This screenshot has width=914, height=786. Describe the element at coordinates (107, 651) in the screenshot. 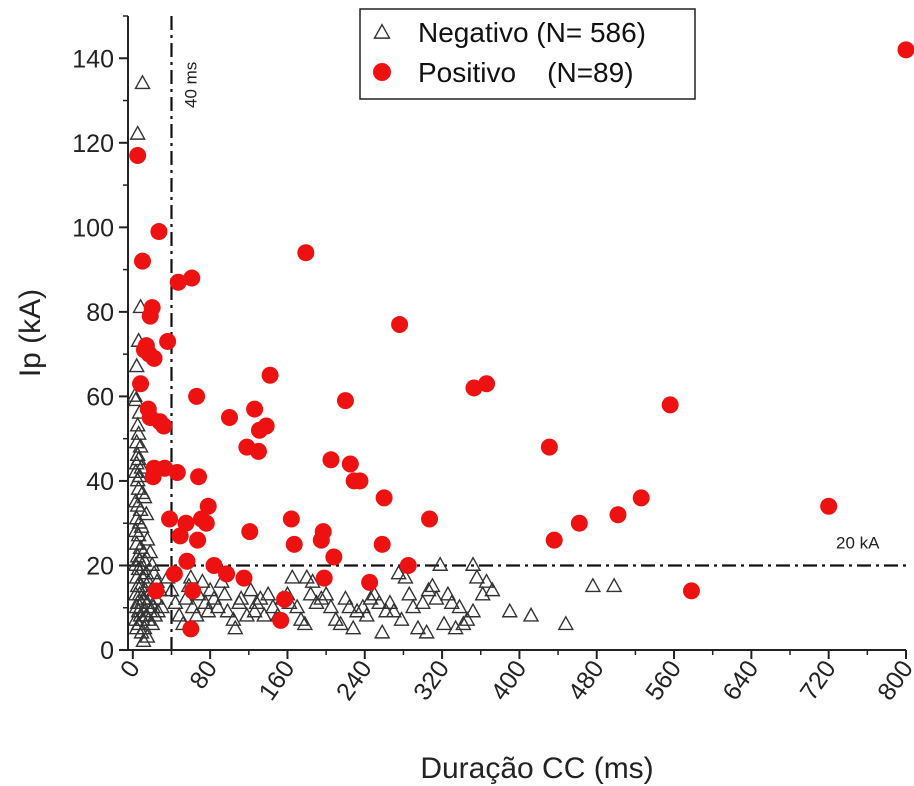

I see `y-tick-label: 0` at that location.